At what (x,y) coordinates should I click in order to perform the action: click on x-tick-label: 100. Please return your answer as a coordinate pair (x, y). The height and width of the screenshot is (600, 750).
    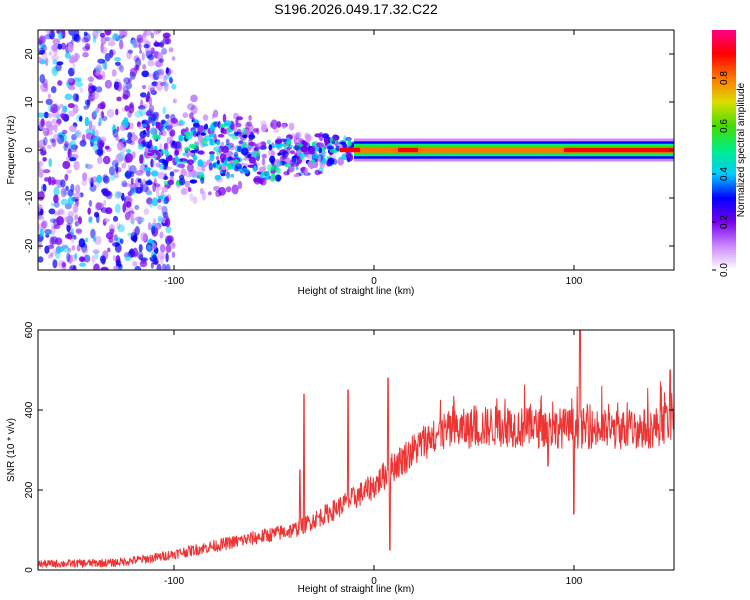
    Looking at the image, I should click on (574, 581).